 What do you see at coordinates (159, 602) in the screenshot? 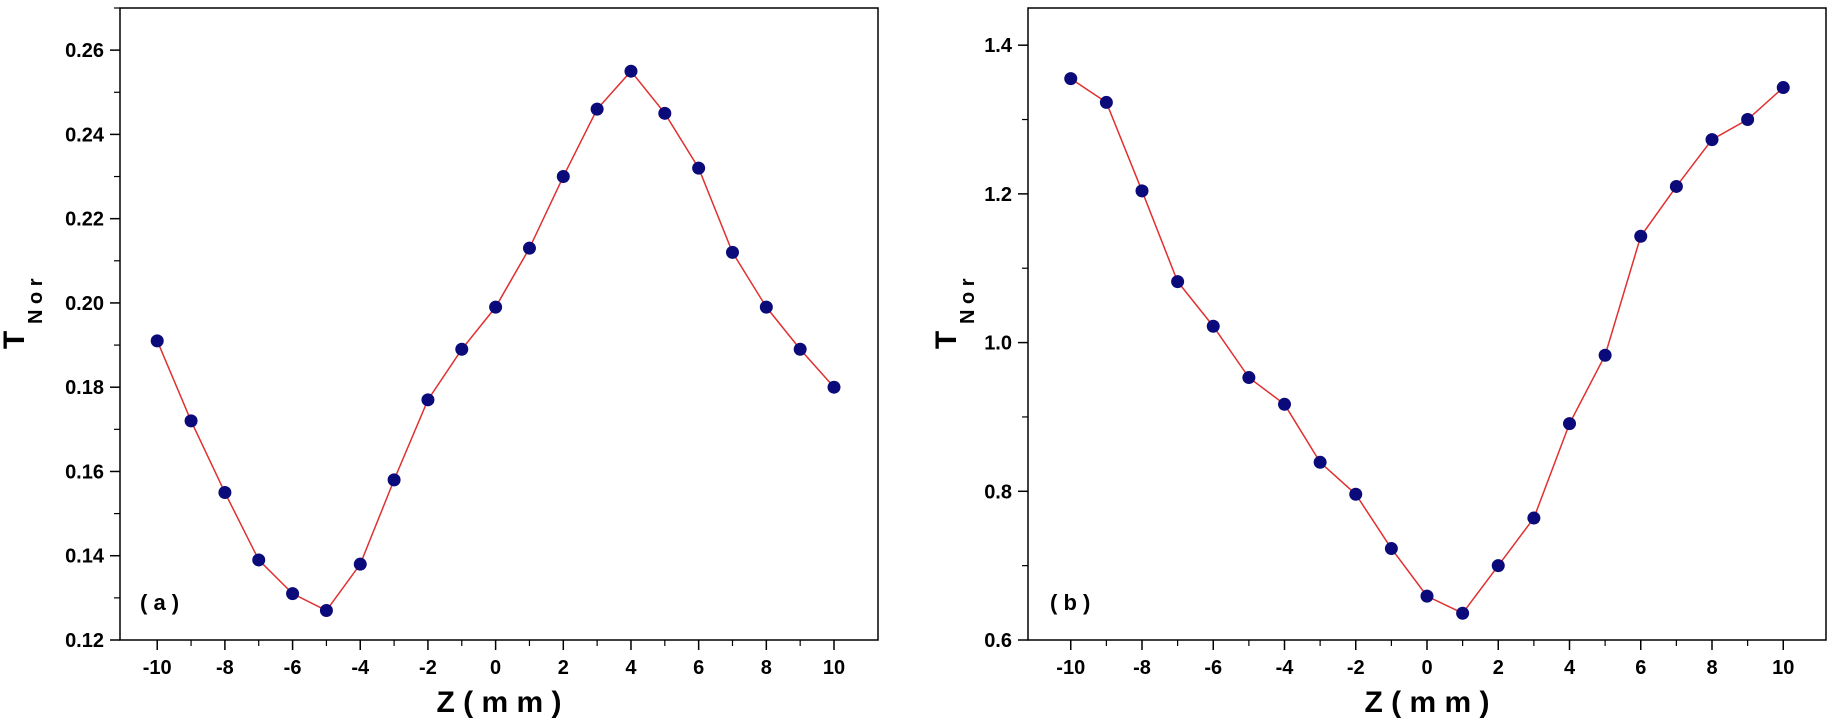
I see `panel-label: ( a )` at bounding box center [159, 602].